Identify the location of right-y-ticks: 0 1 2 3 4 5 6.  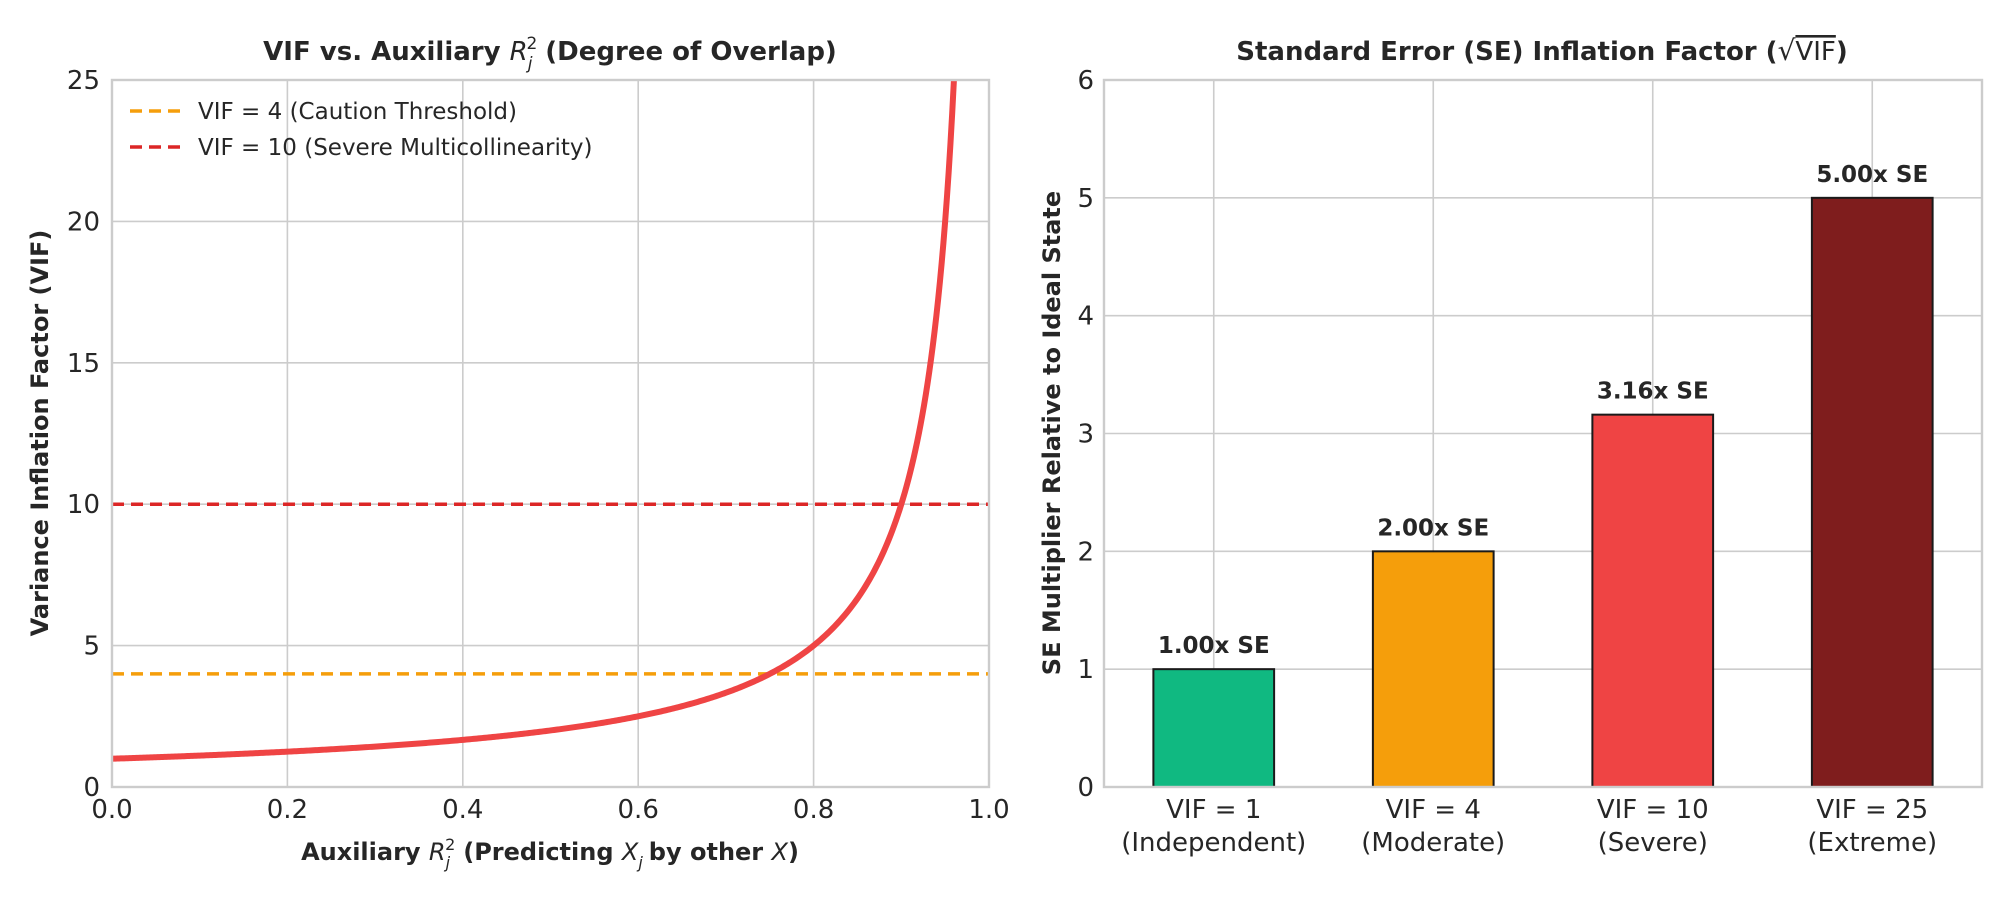
(1085, 434).